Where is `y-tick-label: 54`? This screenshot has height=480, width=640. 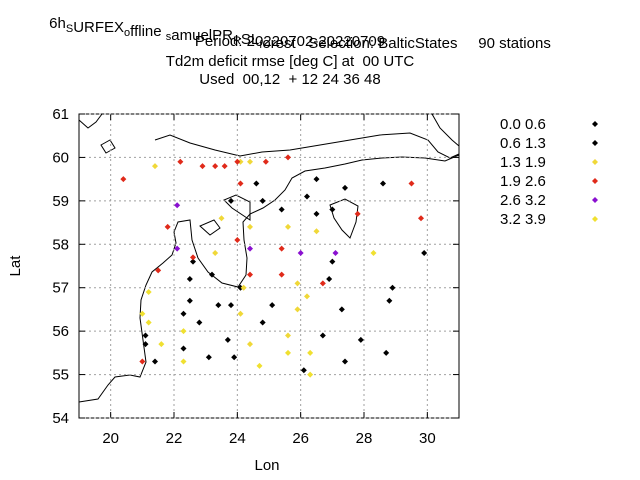 y-tick-label: 54 is located at coordinates (60, 418).